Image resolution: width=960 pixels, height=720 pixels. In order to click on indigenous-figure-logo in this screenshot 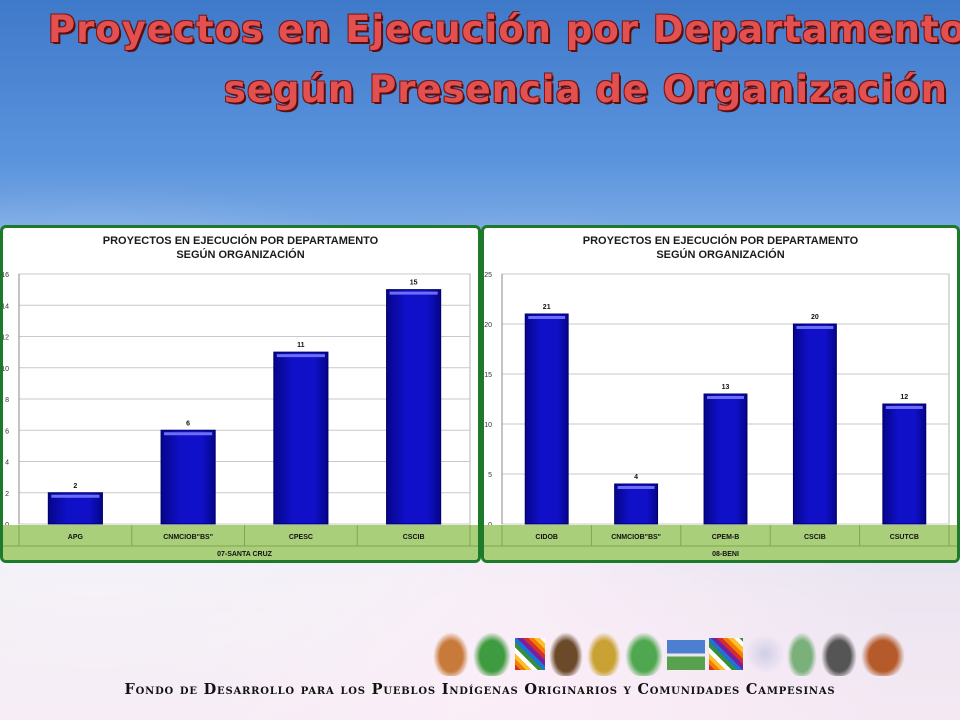, I will do `click(451, 654)`.